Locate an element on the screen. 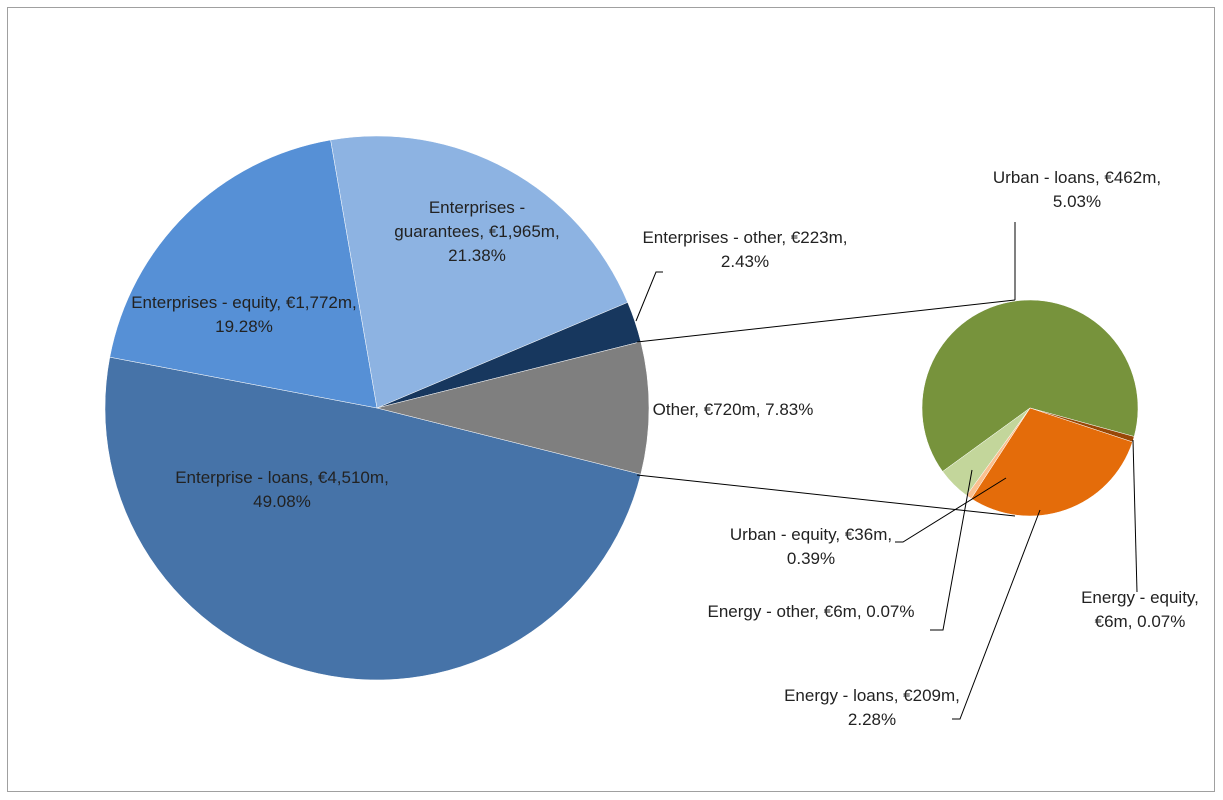 Image resolution: width=1223 pixels, height=800 pixels. label-part: €4,510m is located at coordinates (351, 477).